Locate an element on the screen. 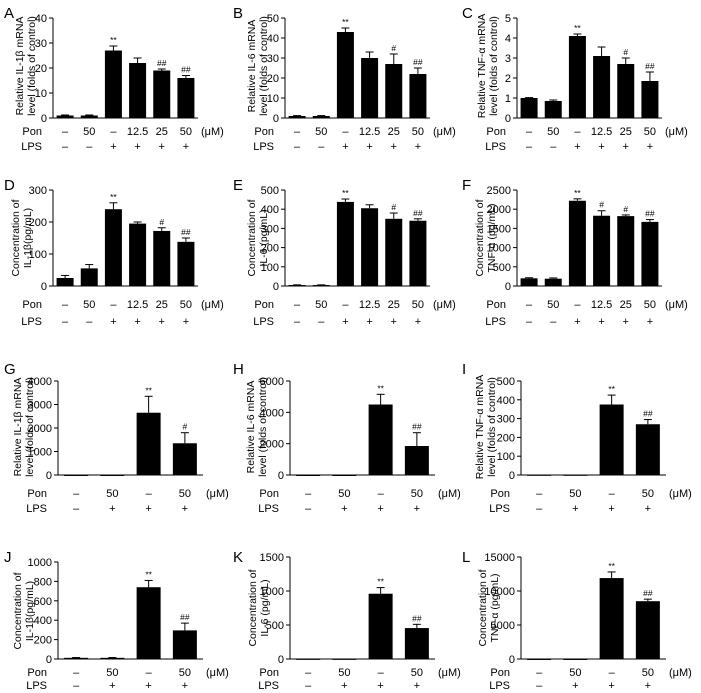 This screenshot has height=693, width=701. y-axis-title-line: level (folds of control) is located at coordinates (32, 66).